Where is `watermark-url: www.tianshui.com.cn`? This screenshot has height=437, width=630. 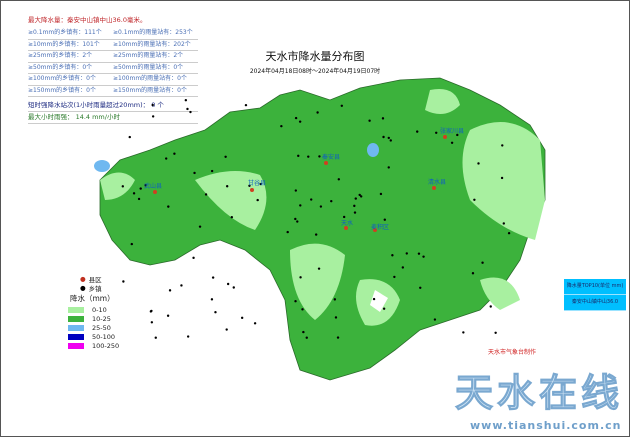
watermark-url: www.tianshui.com.cn is located at coordinates (546, 425).